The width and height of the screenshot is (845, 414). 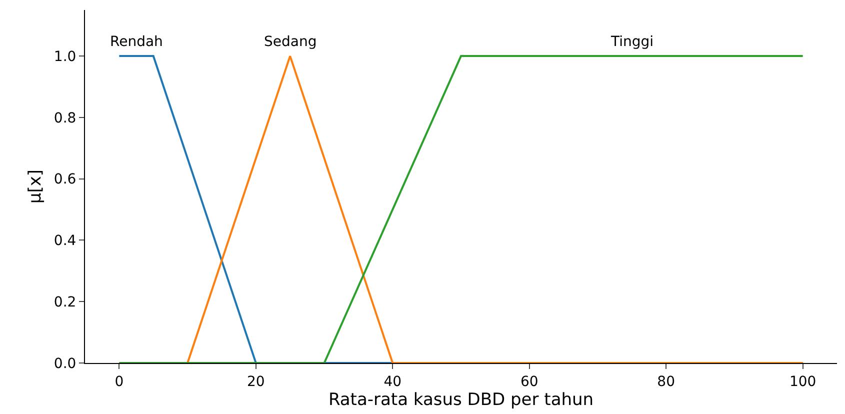 I want to click on x-tick-label: 80, so click(x=666, y=382).